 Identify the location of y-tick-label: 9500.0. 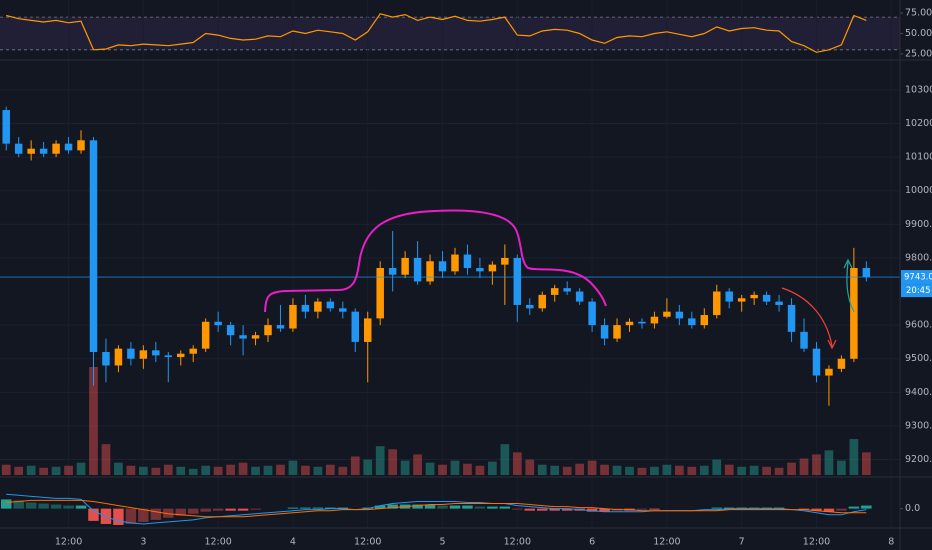
(918, 358).